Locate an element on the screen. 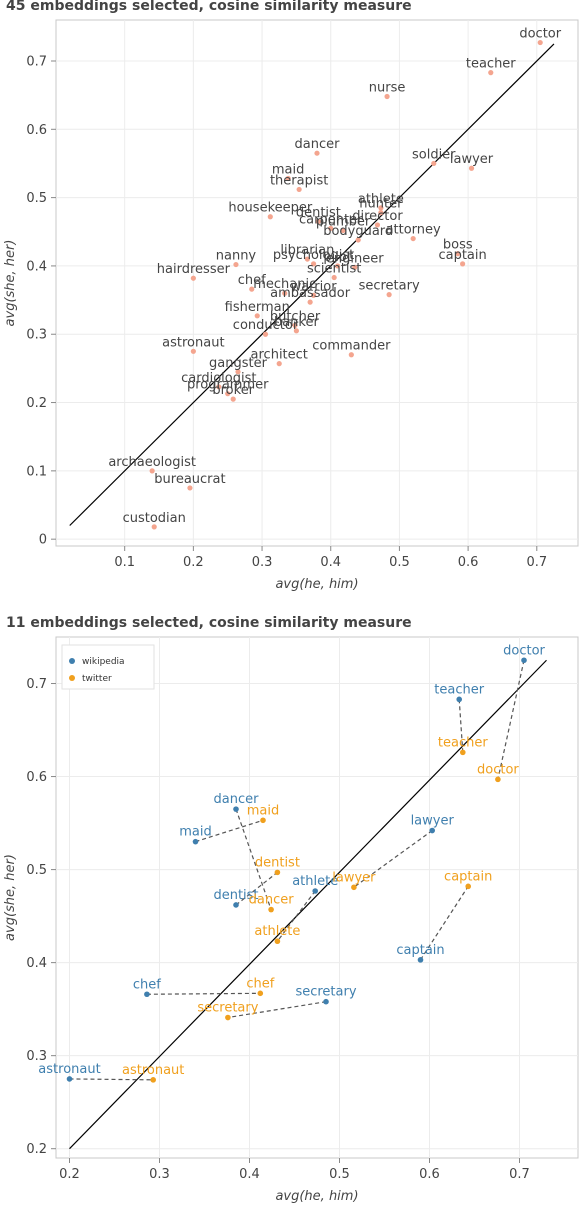 Image resolution: width=580 pixels, height=1210 pixels. twitter-label-dancer: dancer is located at coordinates (272, 900).